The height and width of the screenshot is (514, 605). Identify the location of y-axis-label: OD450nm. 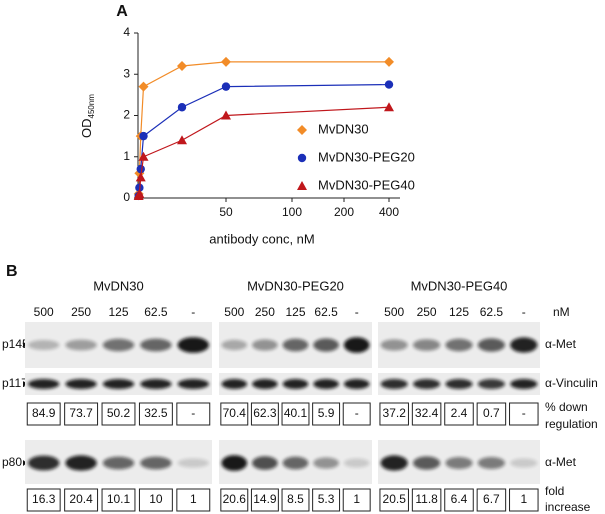
(87, 116).